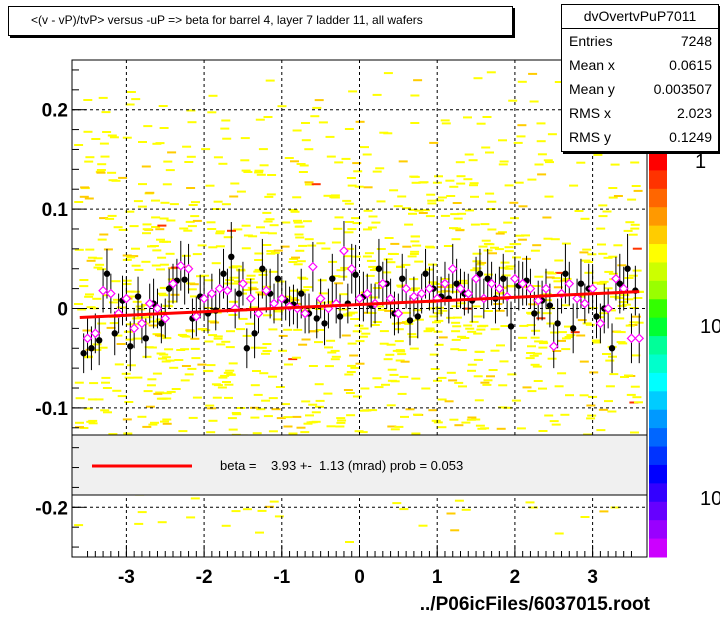 This screenshot has height=620, width=720. What do you see at coordinates (51, 508) in the screenshot?
I see `y-tick-label: -0.2` at bounding box center [51, 508].